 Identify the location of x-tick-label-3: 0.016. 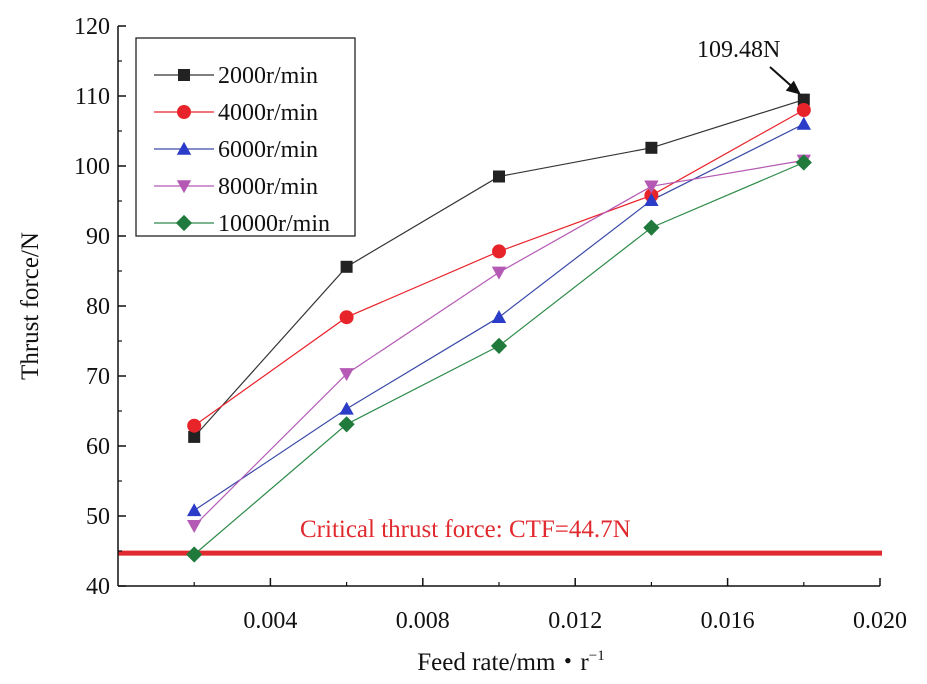
(728, 621).